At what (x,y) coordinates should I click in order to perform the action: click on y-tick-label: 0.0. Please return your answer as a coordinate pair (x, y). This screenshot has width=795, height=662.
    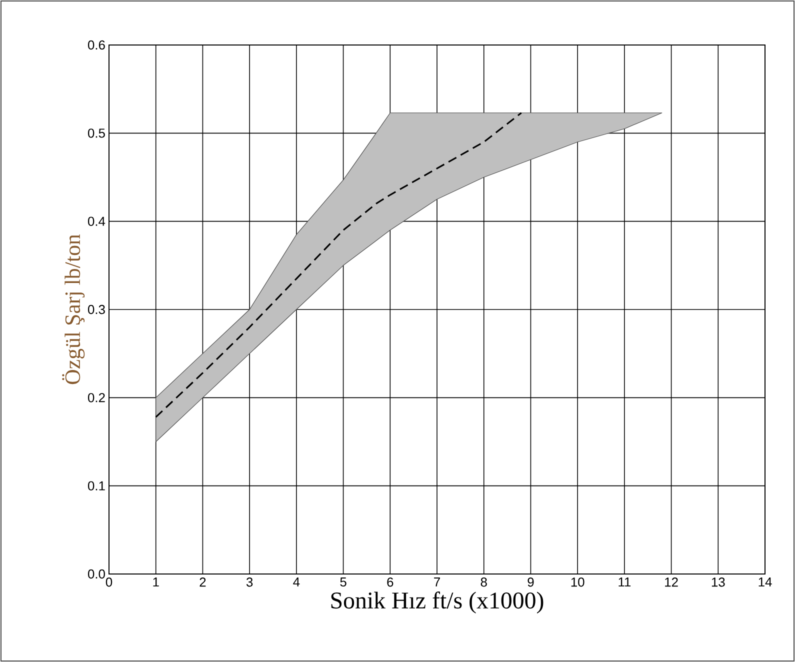
    Looking at the image, I should click on (96, 574).